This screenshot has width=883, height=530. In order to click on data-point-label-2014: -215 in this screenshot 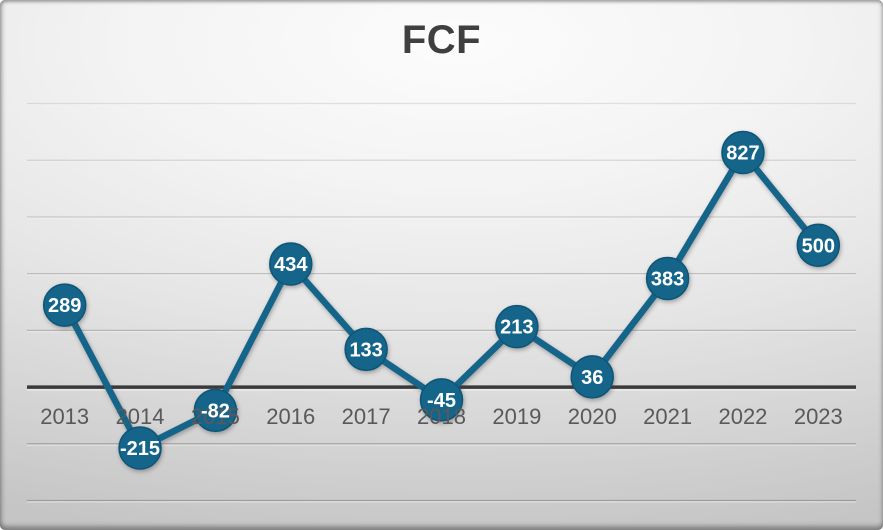, I will do `click(140, 449)`.